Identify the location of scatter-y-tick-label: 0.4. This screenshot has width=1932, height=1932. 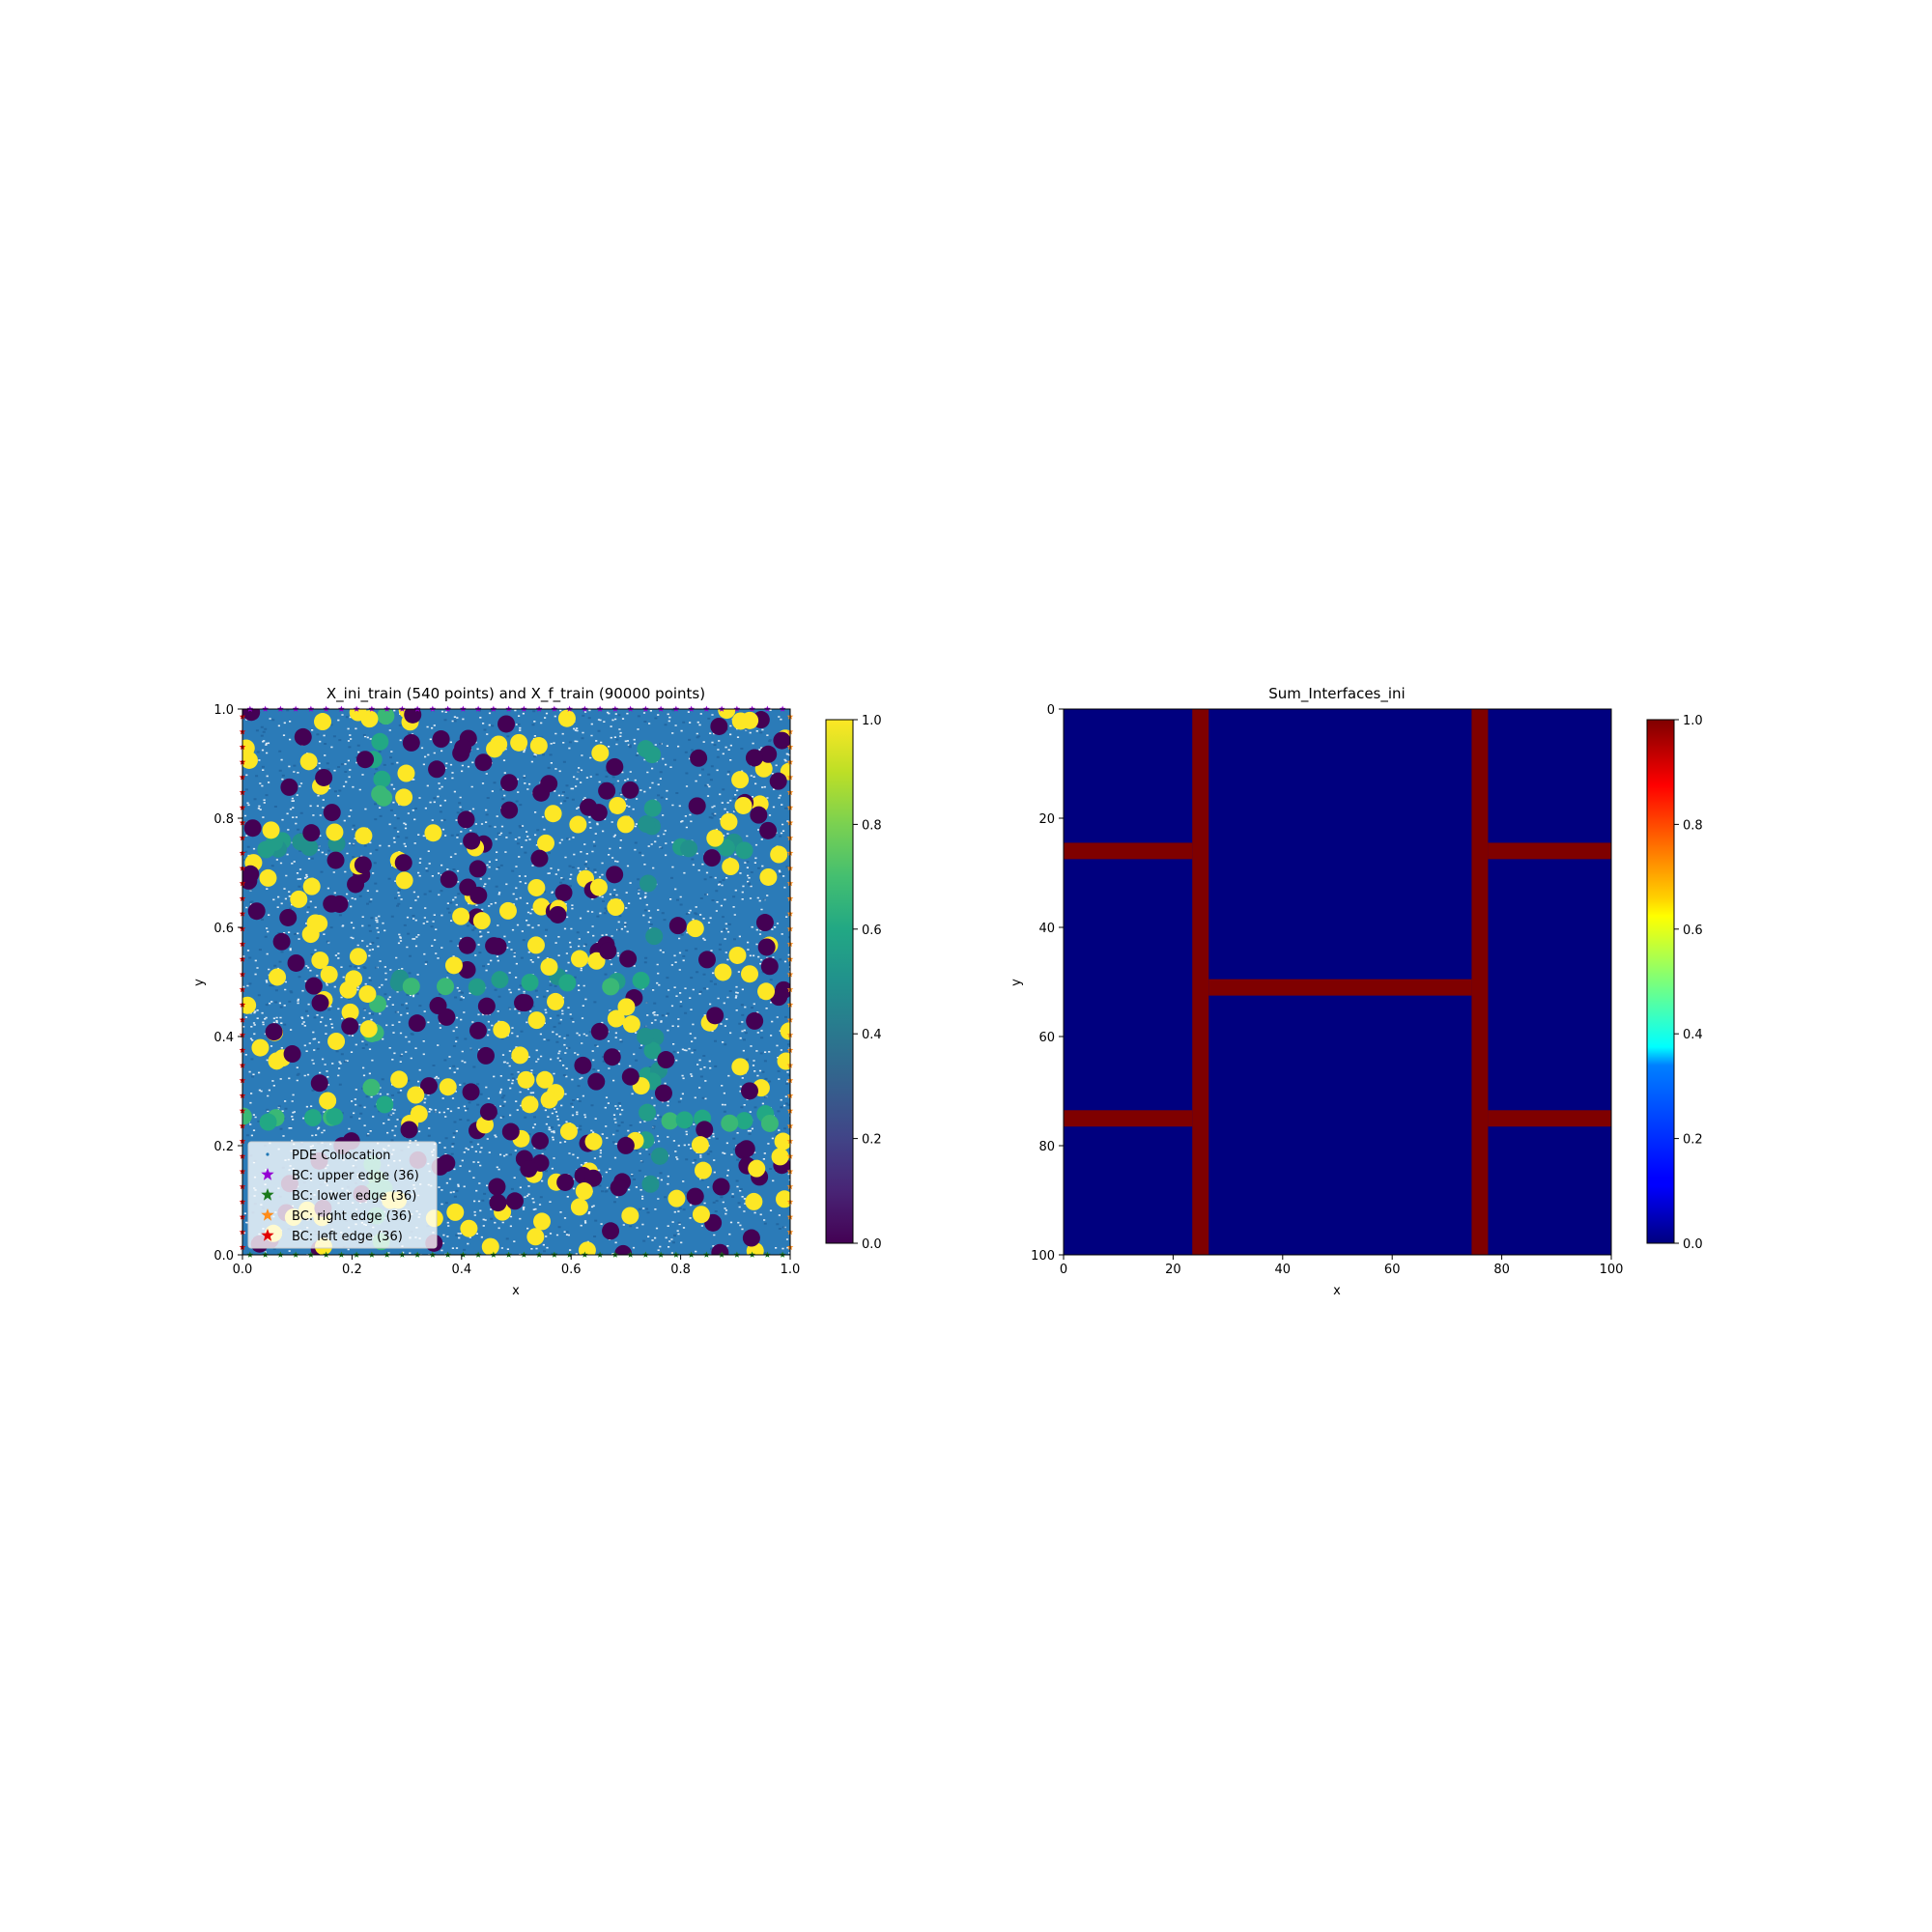
(223, 1038).